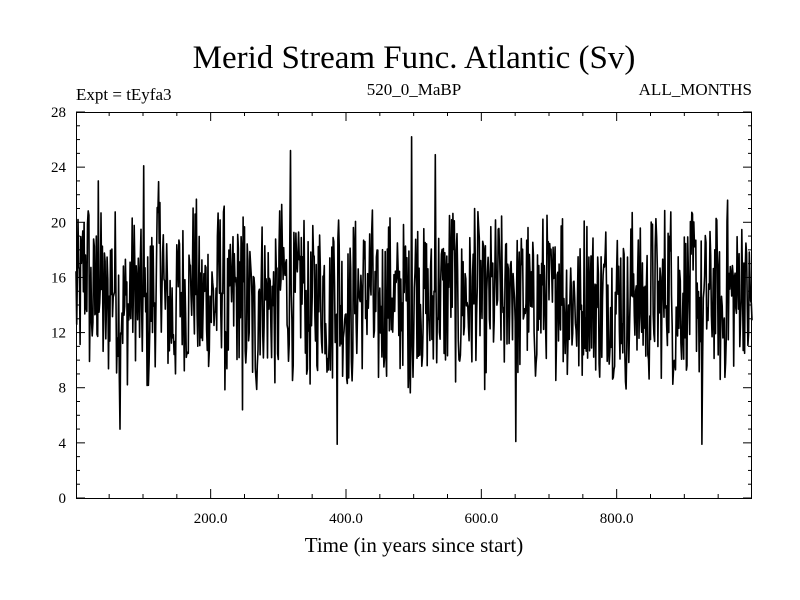  I want to click on experiment-label: Expt = tEyfa3, so click(124, 94).